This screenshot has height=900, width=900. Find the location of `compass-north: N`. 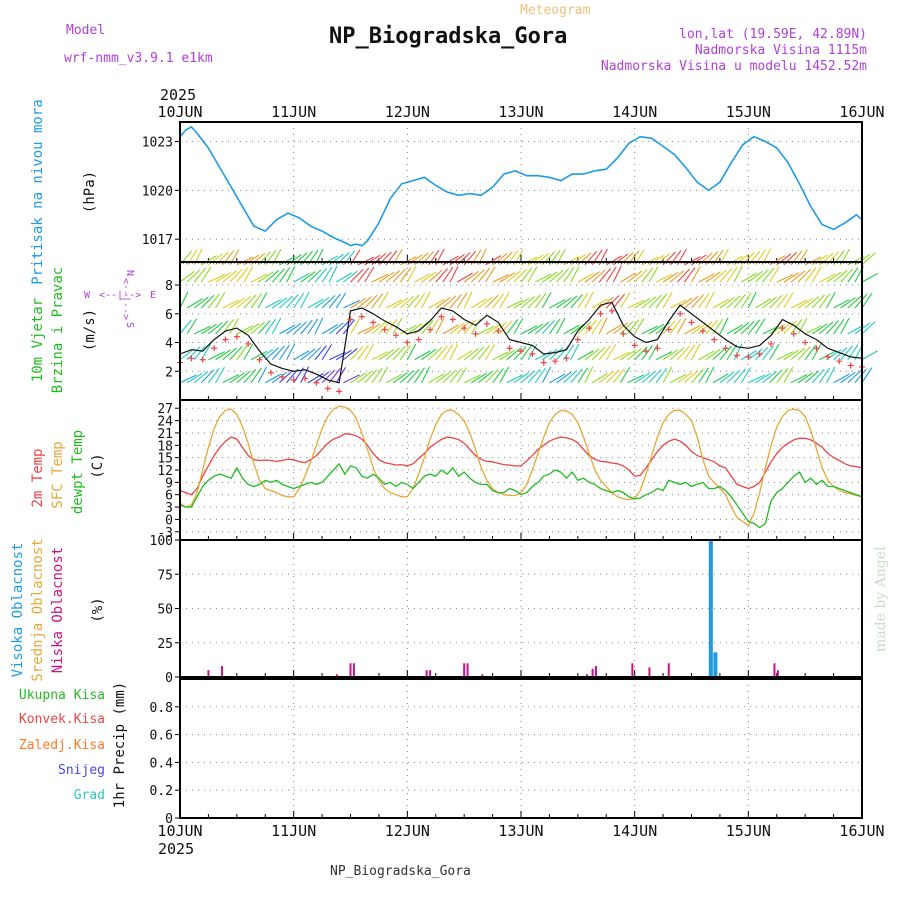

compass-north: N is located at coordinates (129, 273).